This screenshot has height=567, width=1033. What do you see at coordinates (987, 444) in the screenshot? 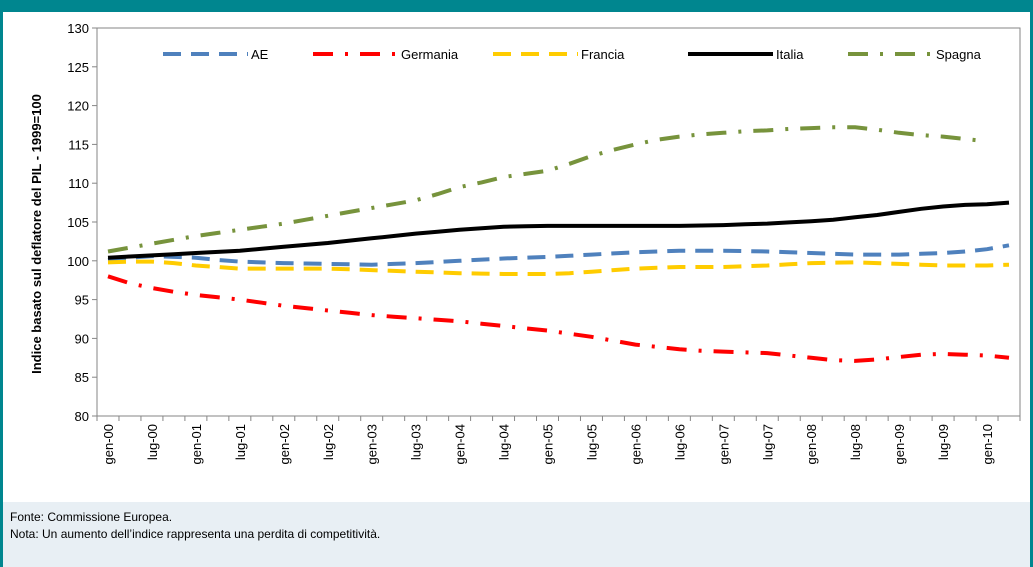
I see `x-tick-label: gen-10` at bounding box center [987, 444].